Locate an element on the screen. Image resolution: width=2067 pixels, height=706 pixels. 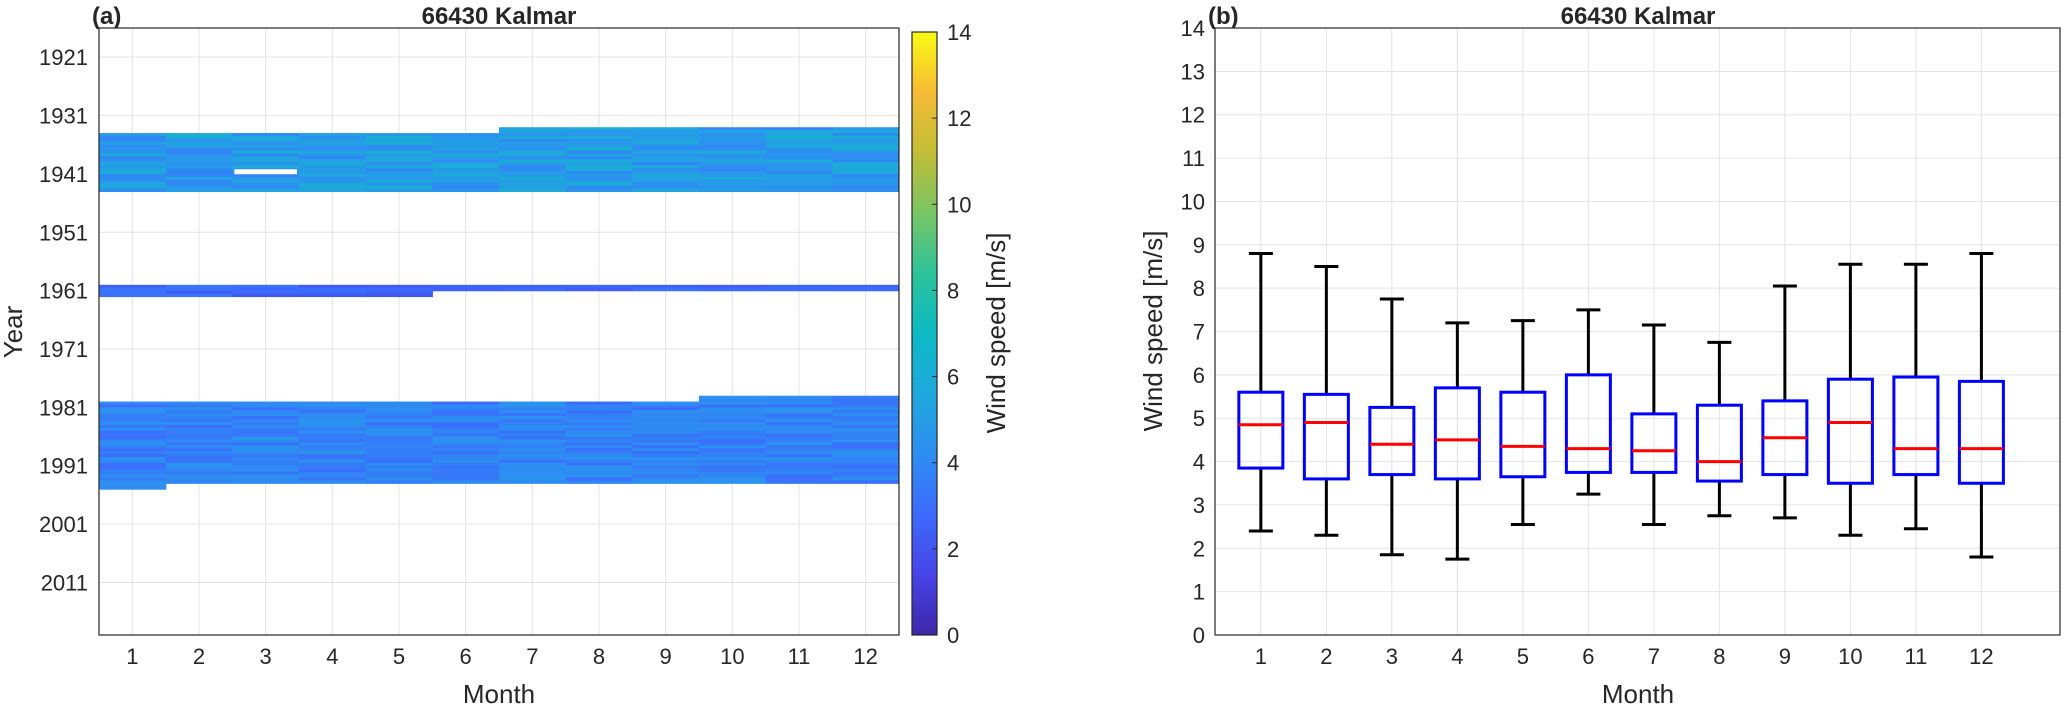
boxplot-x-tick-label: 7 is located at coordinates (1654, 656).